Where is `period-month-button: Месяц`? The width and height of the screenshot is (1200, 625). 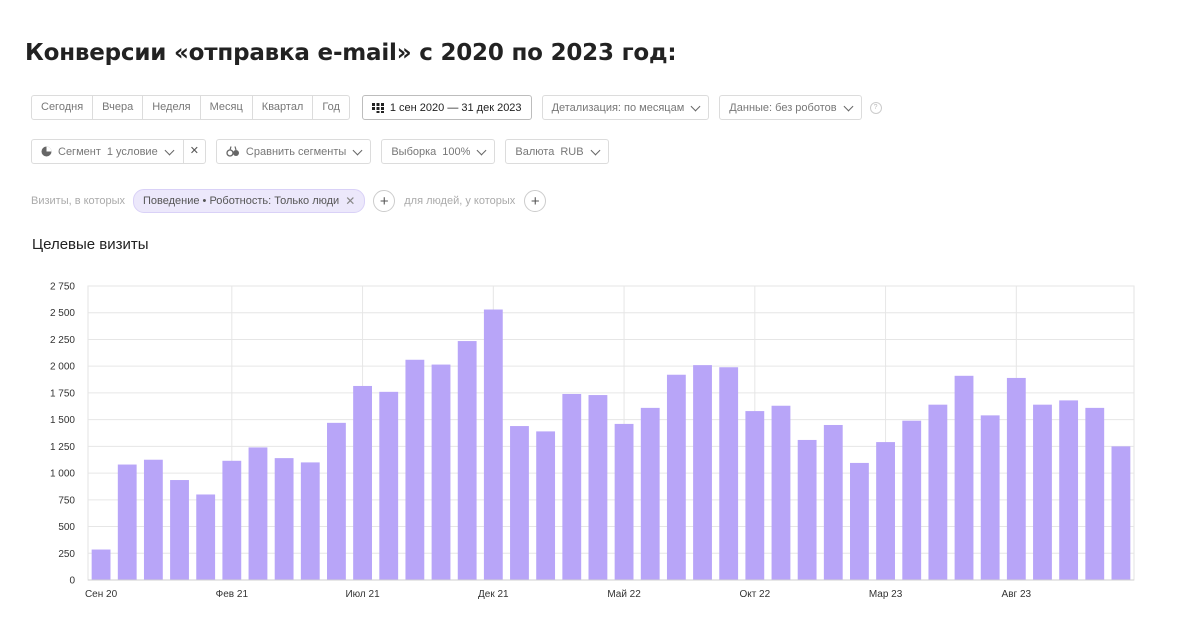
period-month-button: Месяц is located at coordinates (227, 107).